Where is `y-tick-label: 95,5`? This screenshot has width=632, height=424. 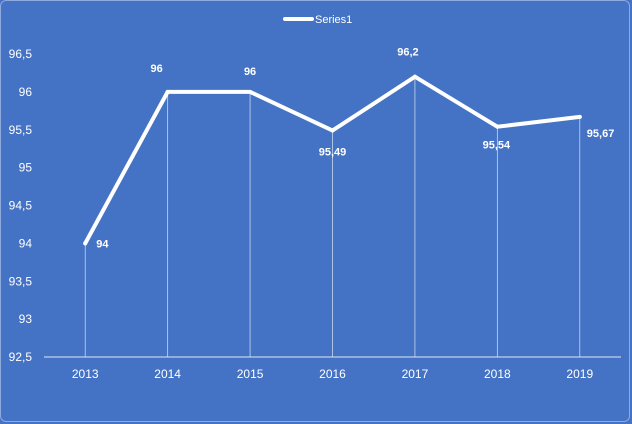 y-tick-label: 95,5 is located at coordinates (21, 130).